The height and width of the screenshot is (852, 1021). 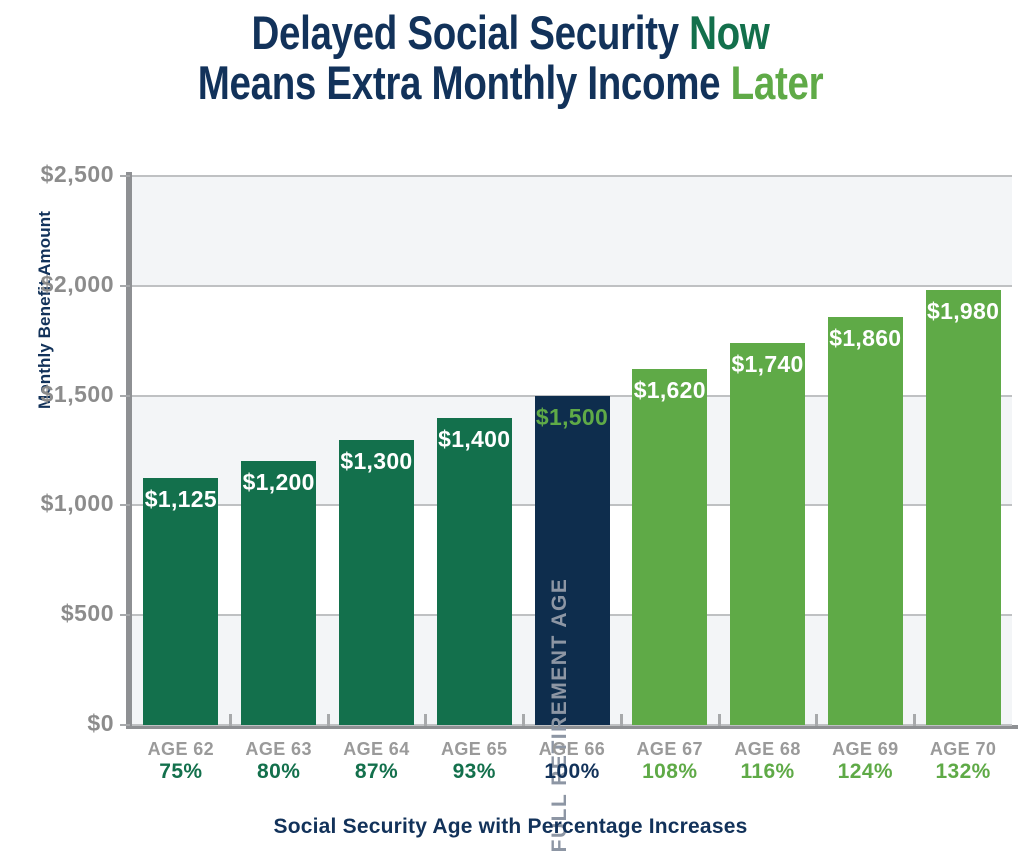 I want to click on chart-title-line-1-part-1: Delayed Social Security, so click(x=470, y=32).